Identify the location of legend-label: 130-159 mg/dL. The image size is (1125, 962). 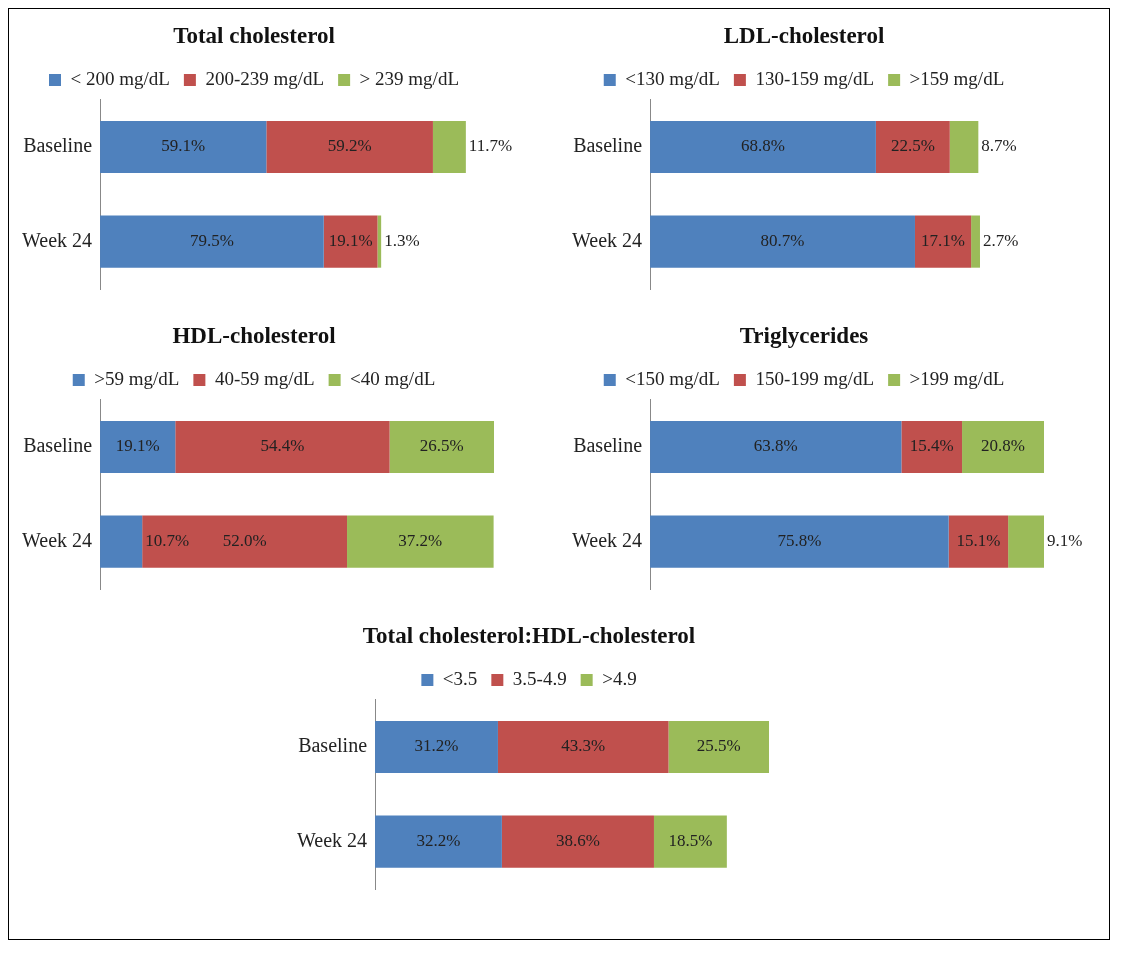
(815, 79).